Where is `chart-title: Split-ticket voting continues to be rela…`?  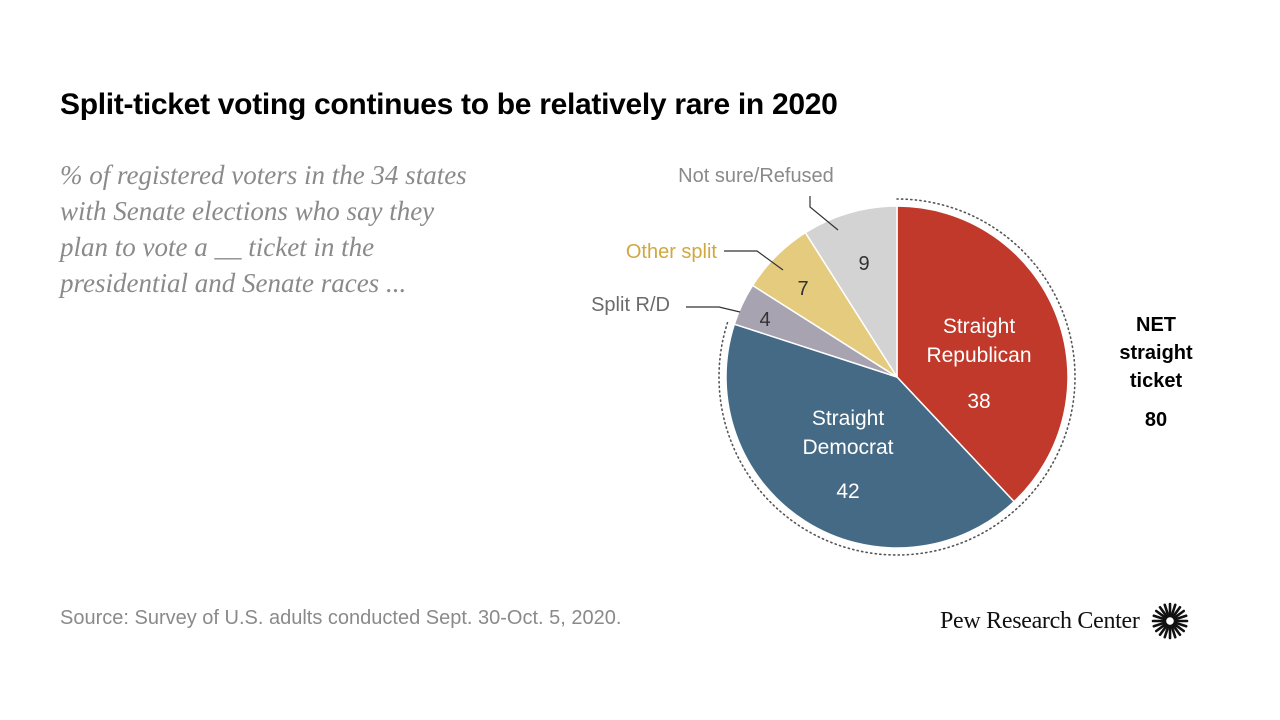
chart-title: Split-ticket voting continues to be rela… is located at coordinates (449, 104).